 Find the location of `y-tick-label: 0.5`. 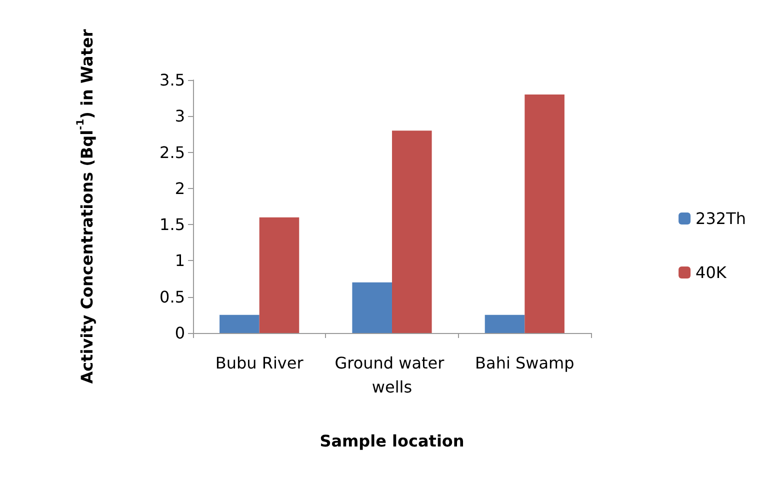

y-tick-label: 0.5 is located at coordinates (172, 296).